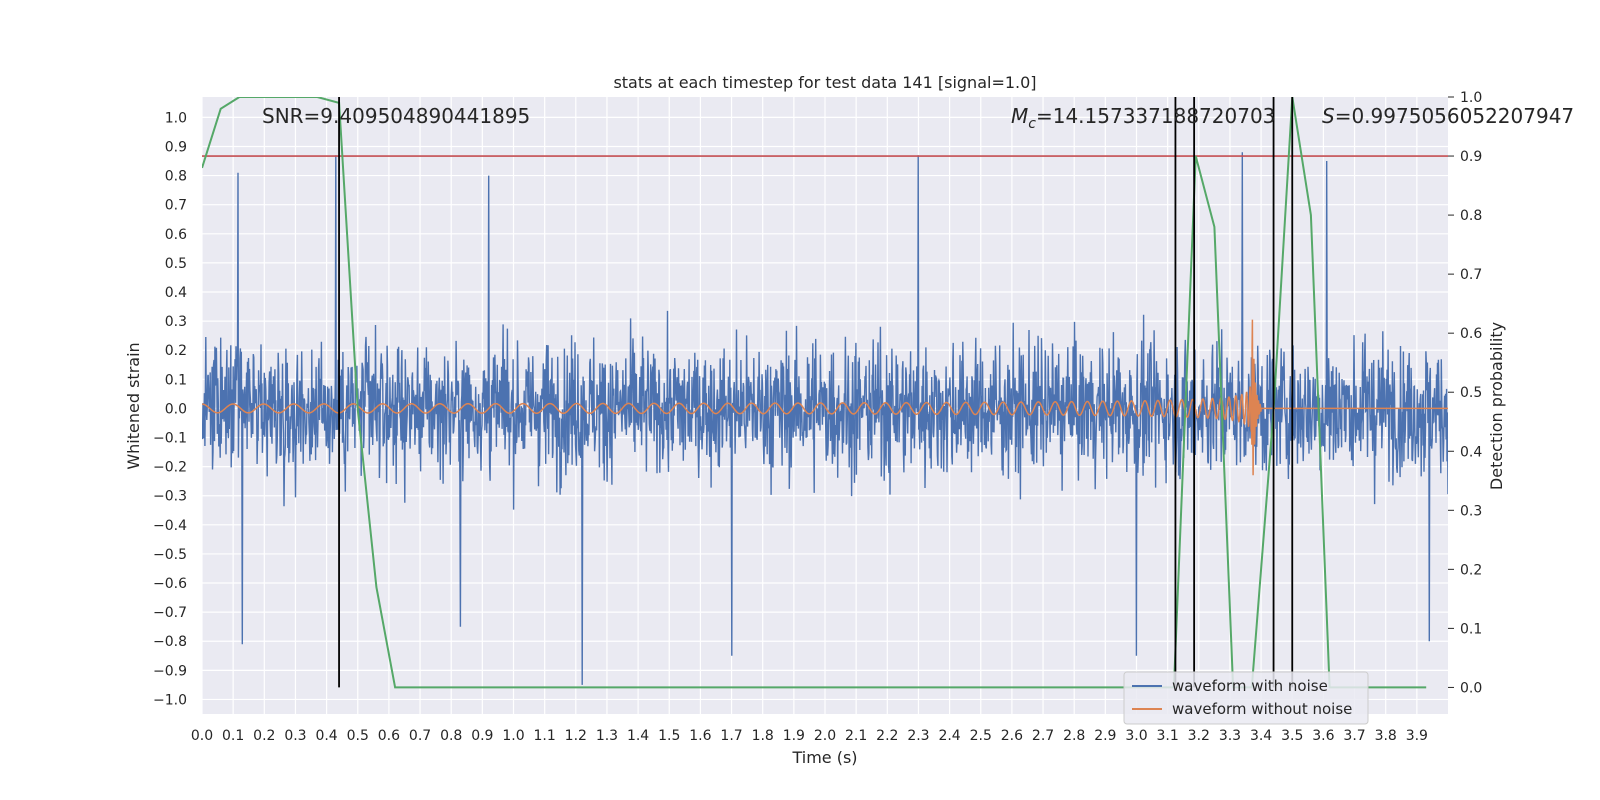 Image resolution: width=1600 pixels, height=800 pixels. I want to click on x-tick-label: 1.5, so click(669, 736).